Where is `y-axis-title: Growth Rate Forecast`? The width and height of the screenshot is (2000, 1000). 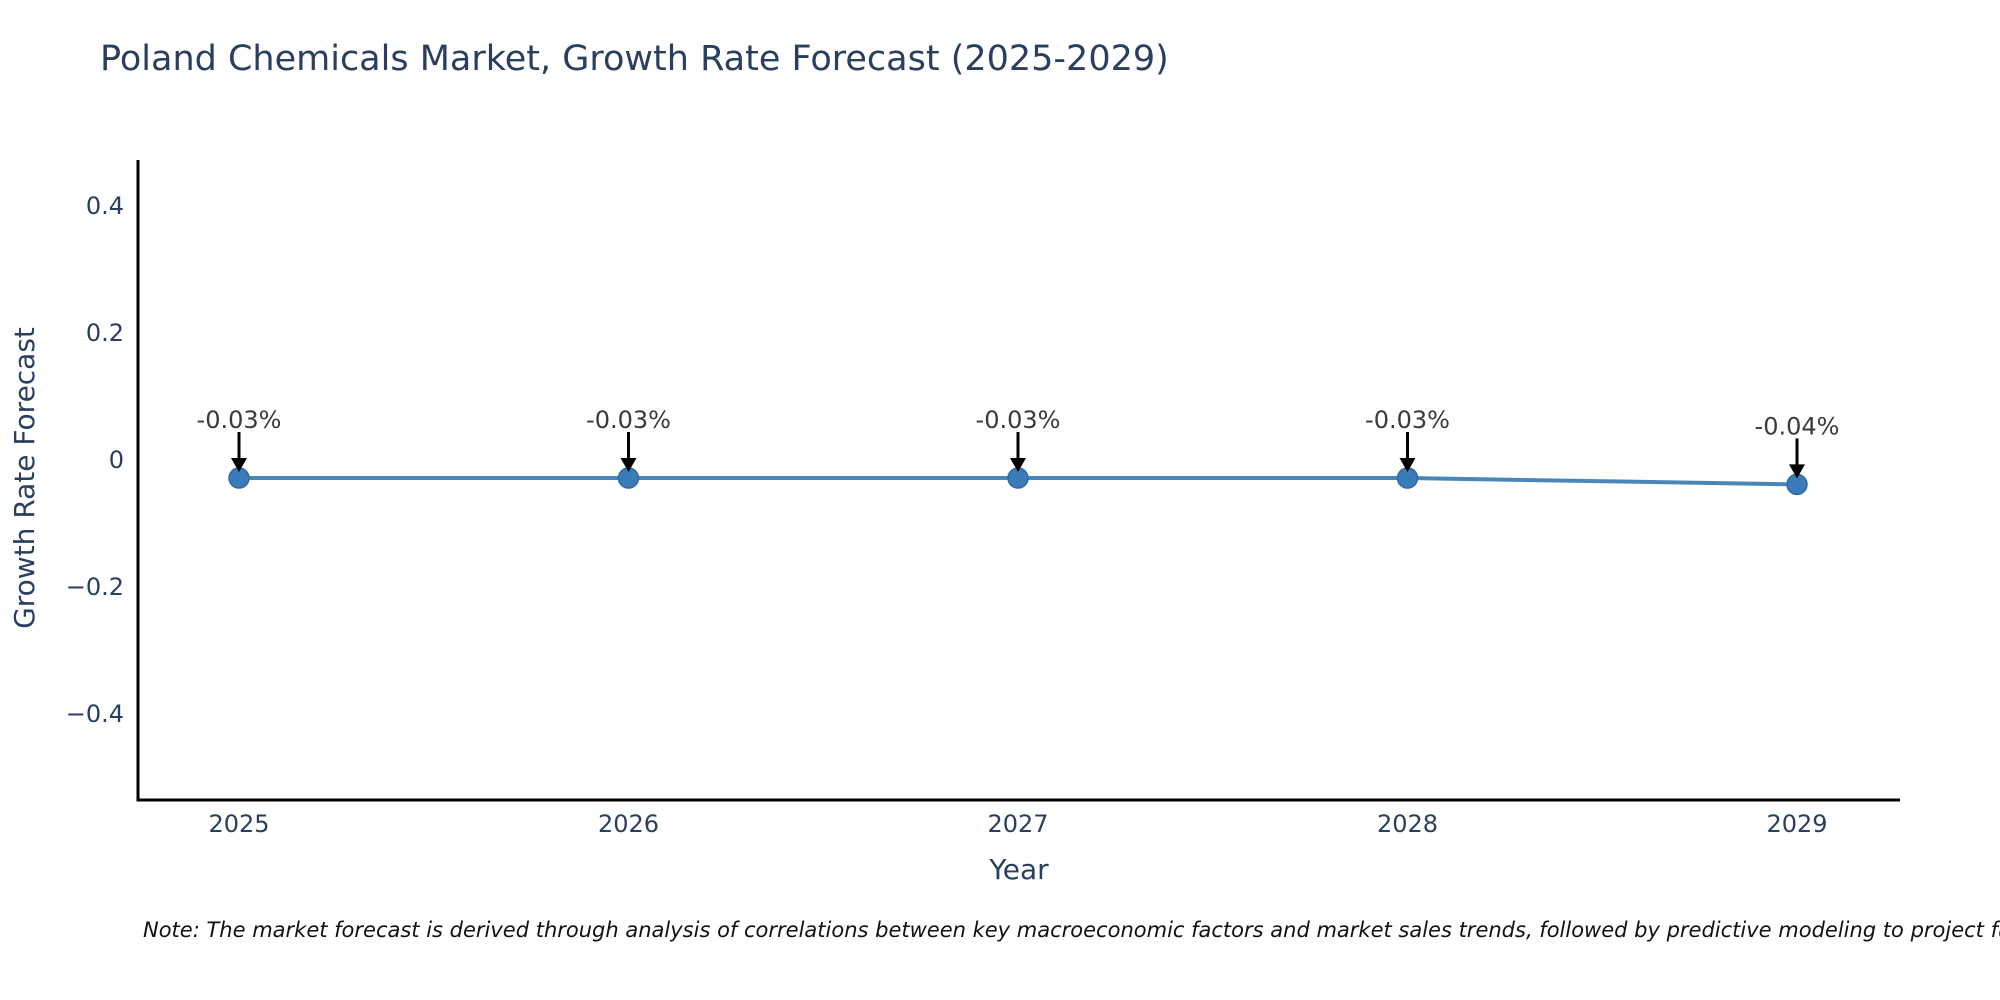
y-axis-title: Growth Rate Forecast is located at coordinates (24, 478).